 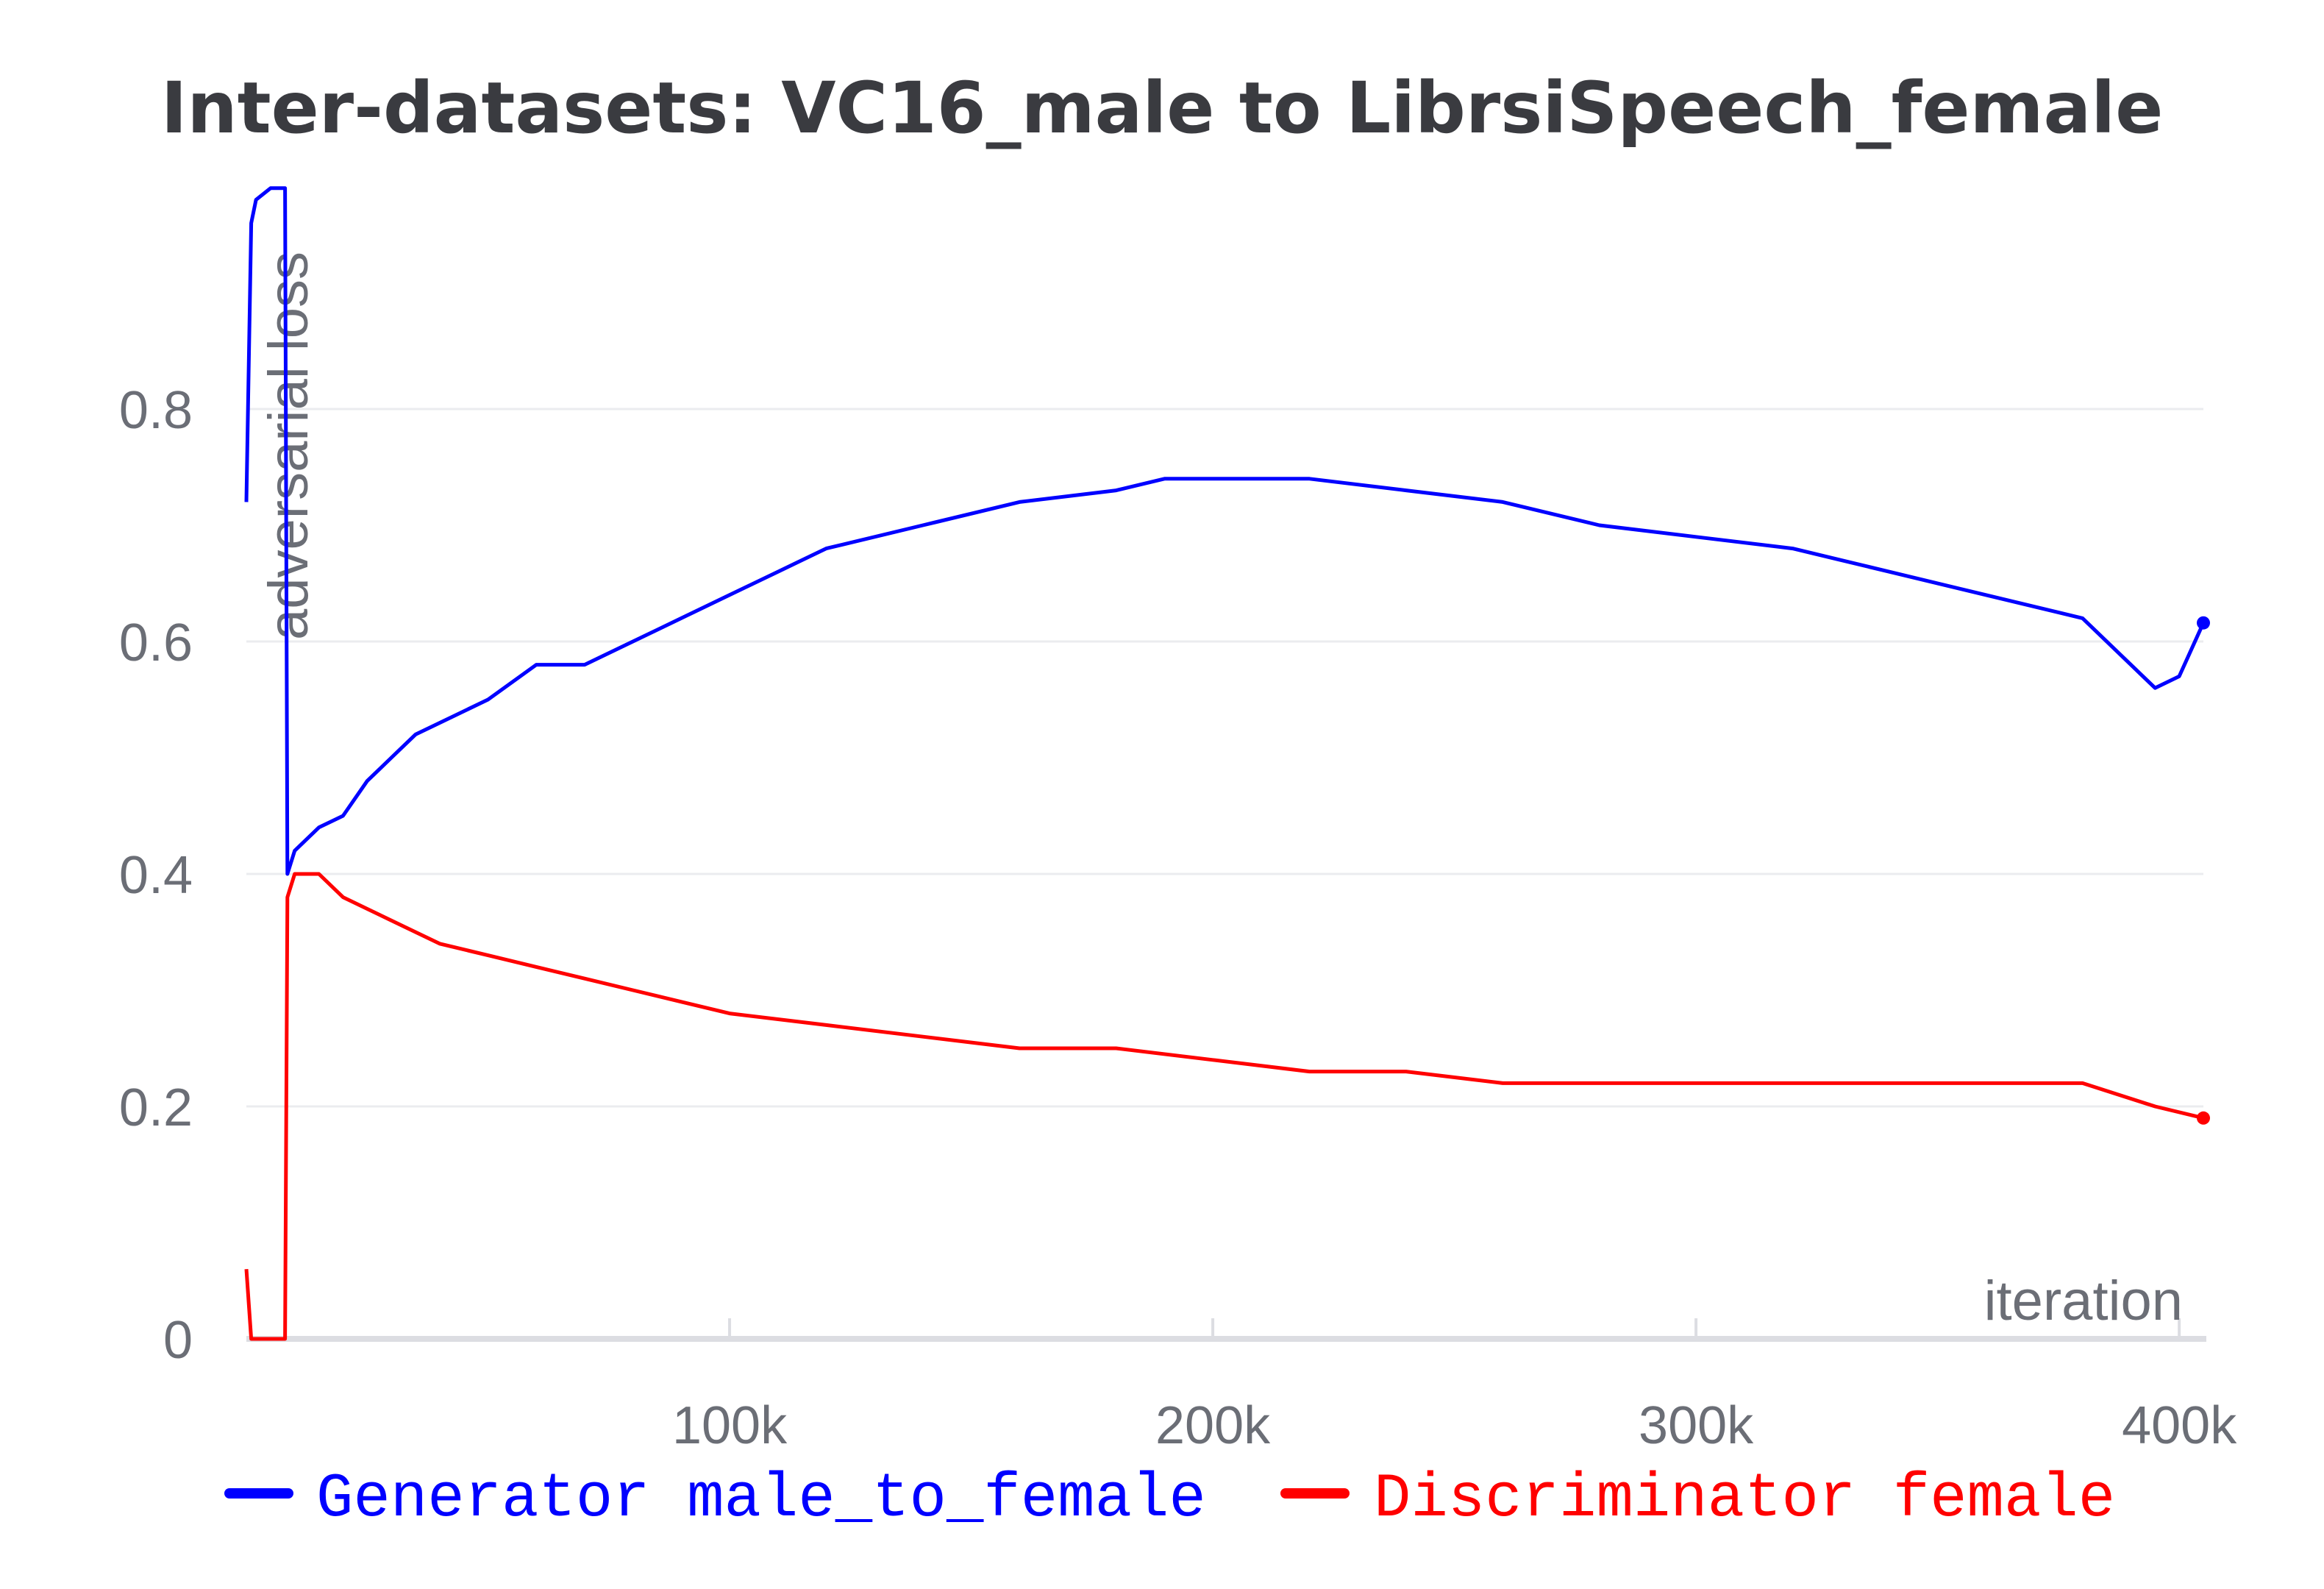 I want to click on y-tick-label: 0.2, so click(x=156, y=1107).